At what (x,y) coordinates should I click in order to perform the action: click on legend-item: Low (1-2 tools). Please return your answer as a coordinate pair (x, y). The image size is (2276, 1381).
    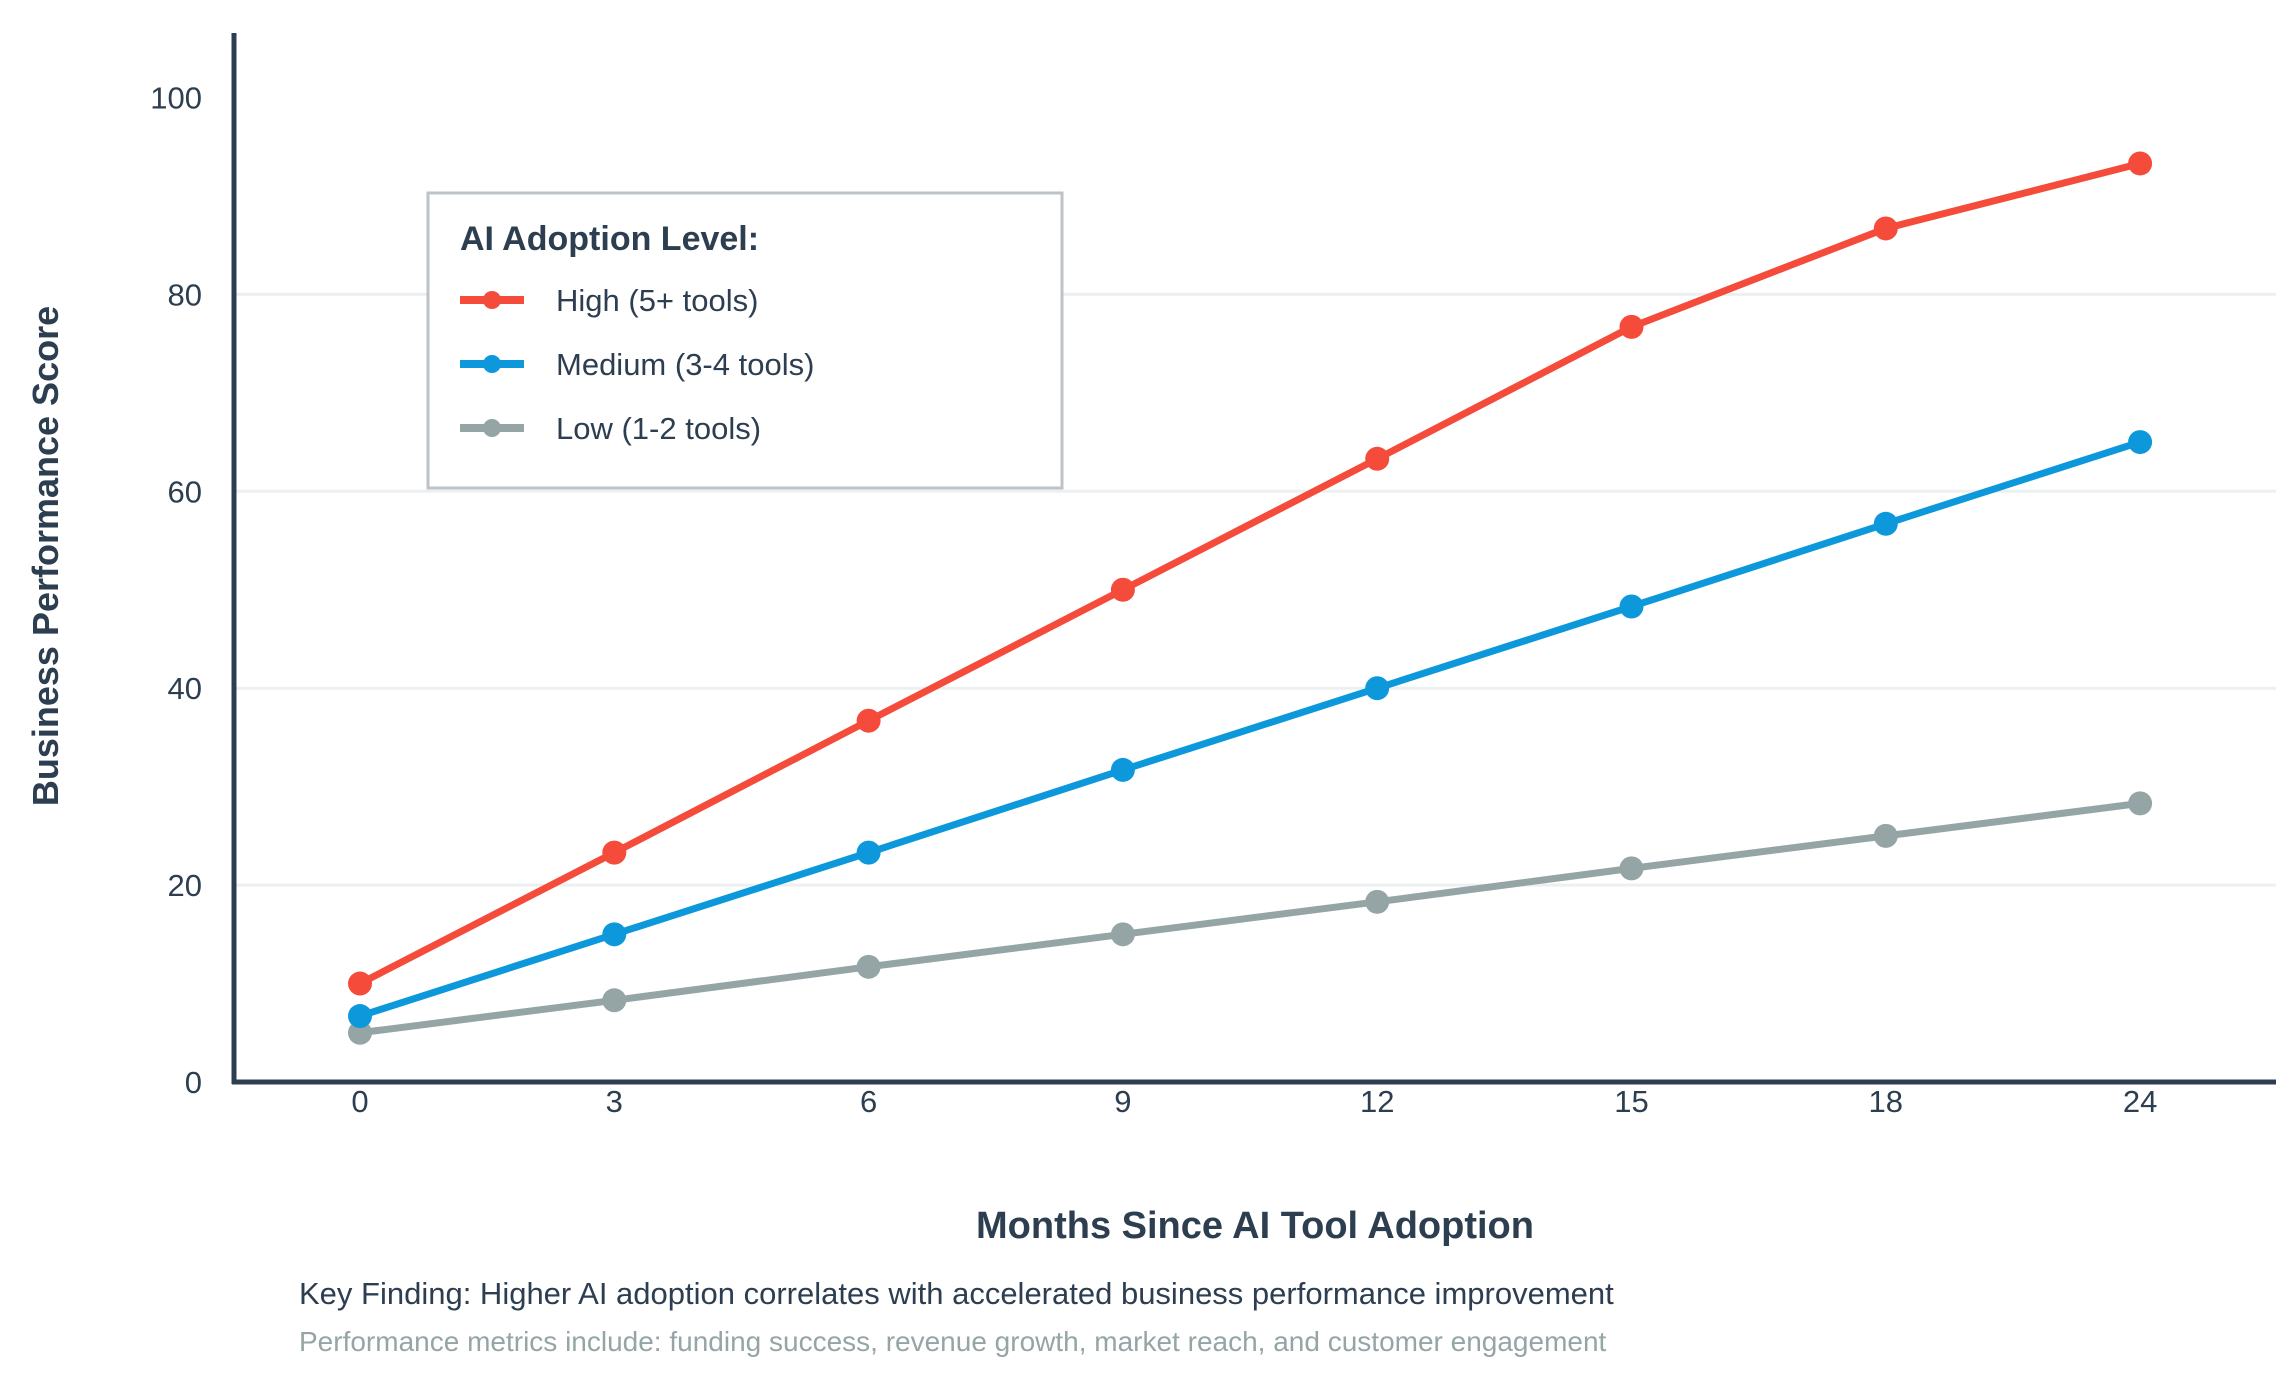
    Looking at the image, I should click on (610, 428).